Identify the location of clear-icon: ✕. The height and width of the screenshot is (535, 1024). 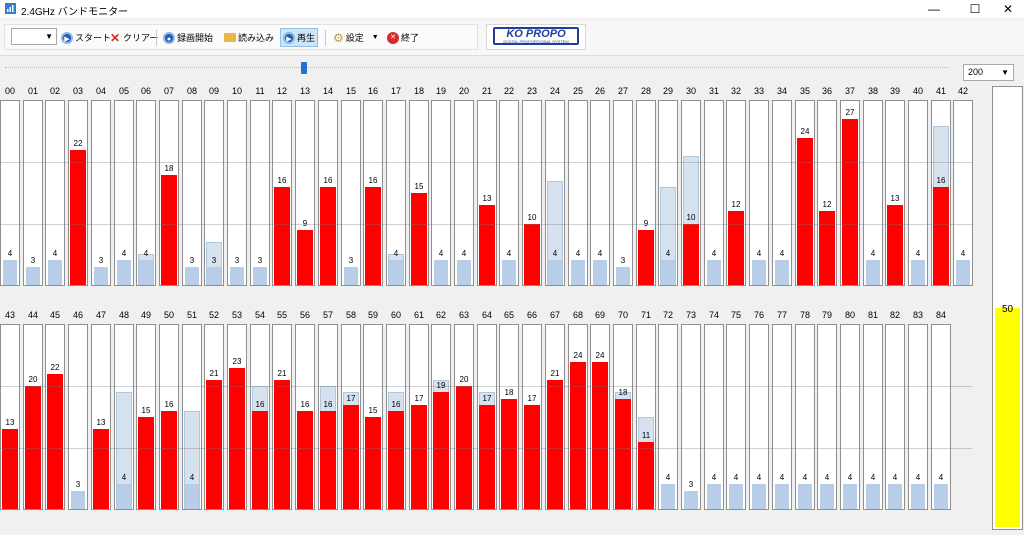
(115, 37).